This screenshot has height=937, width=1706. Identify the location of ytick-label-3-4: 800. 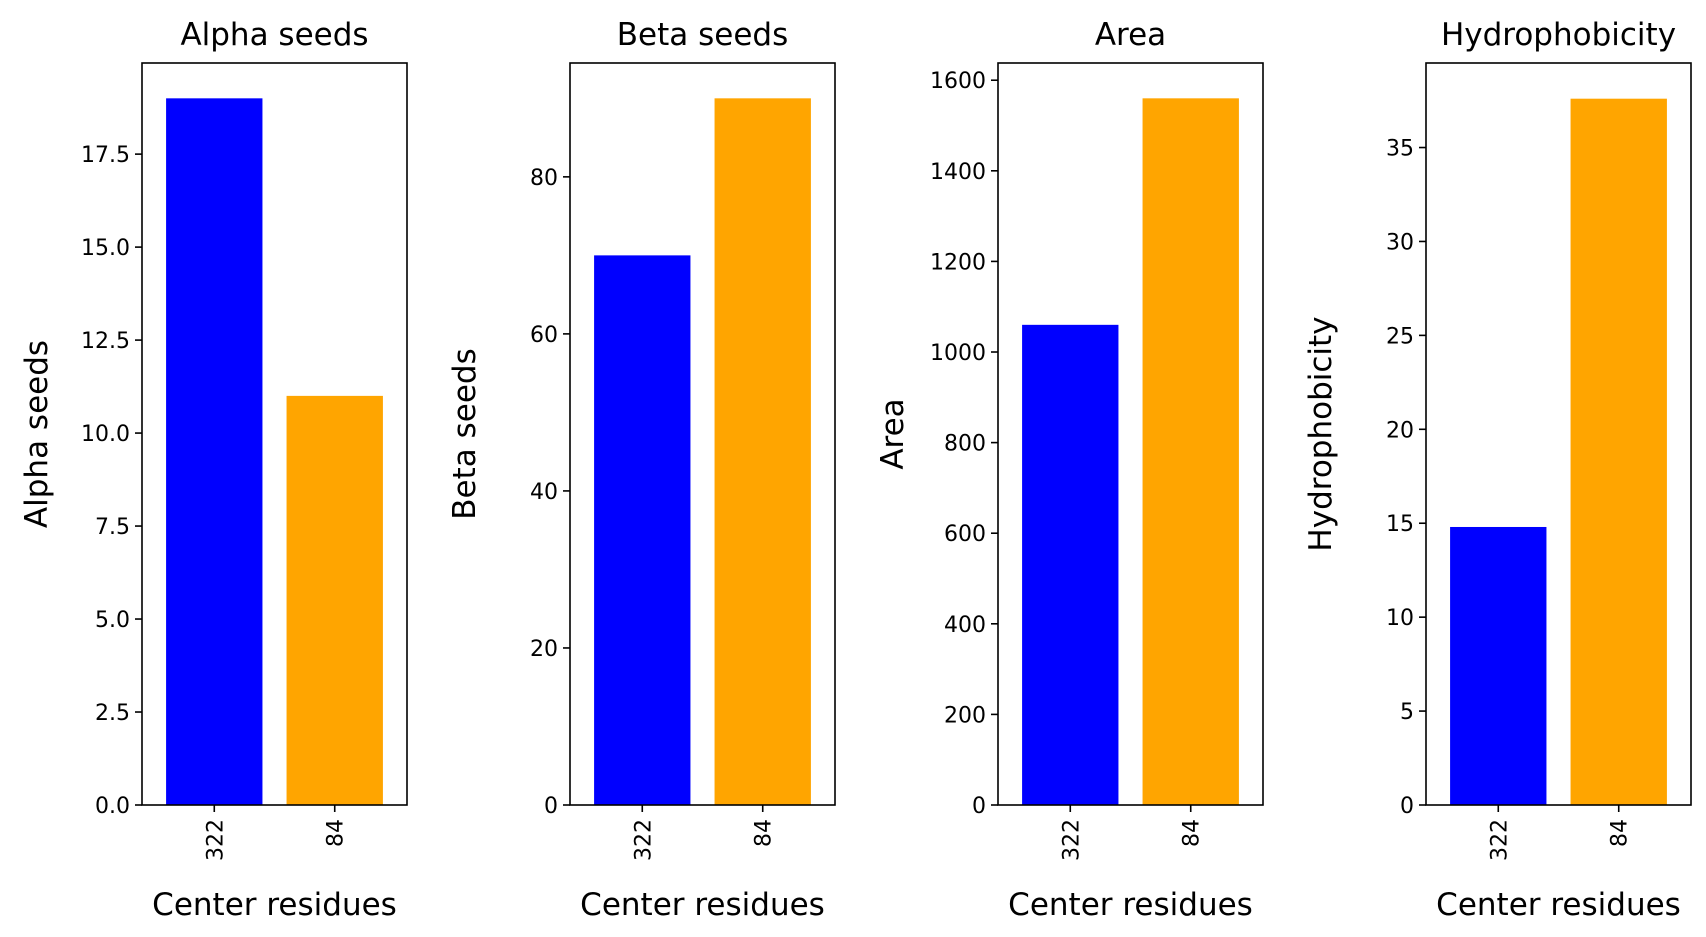
(965, 444).